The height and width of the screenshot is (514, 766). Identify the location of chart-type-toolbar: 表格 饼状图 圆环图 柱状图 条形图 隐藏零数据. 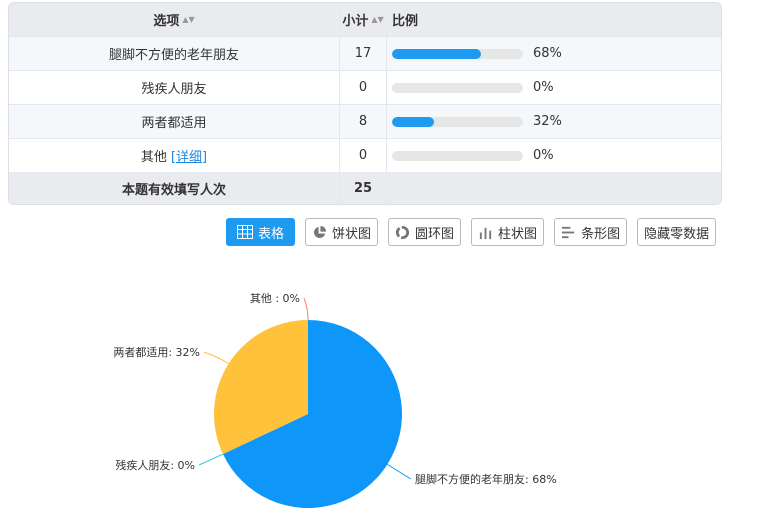
(471, 232).